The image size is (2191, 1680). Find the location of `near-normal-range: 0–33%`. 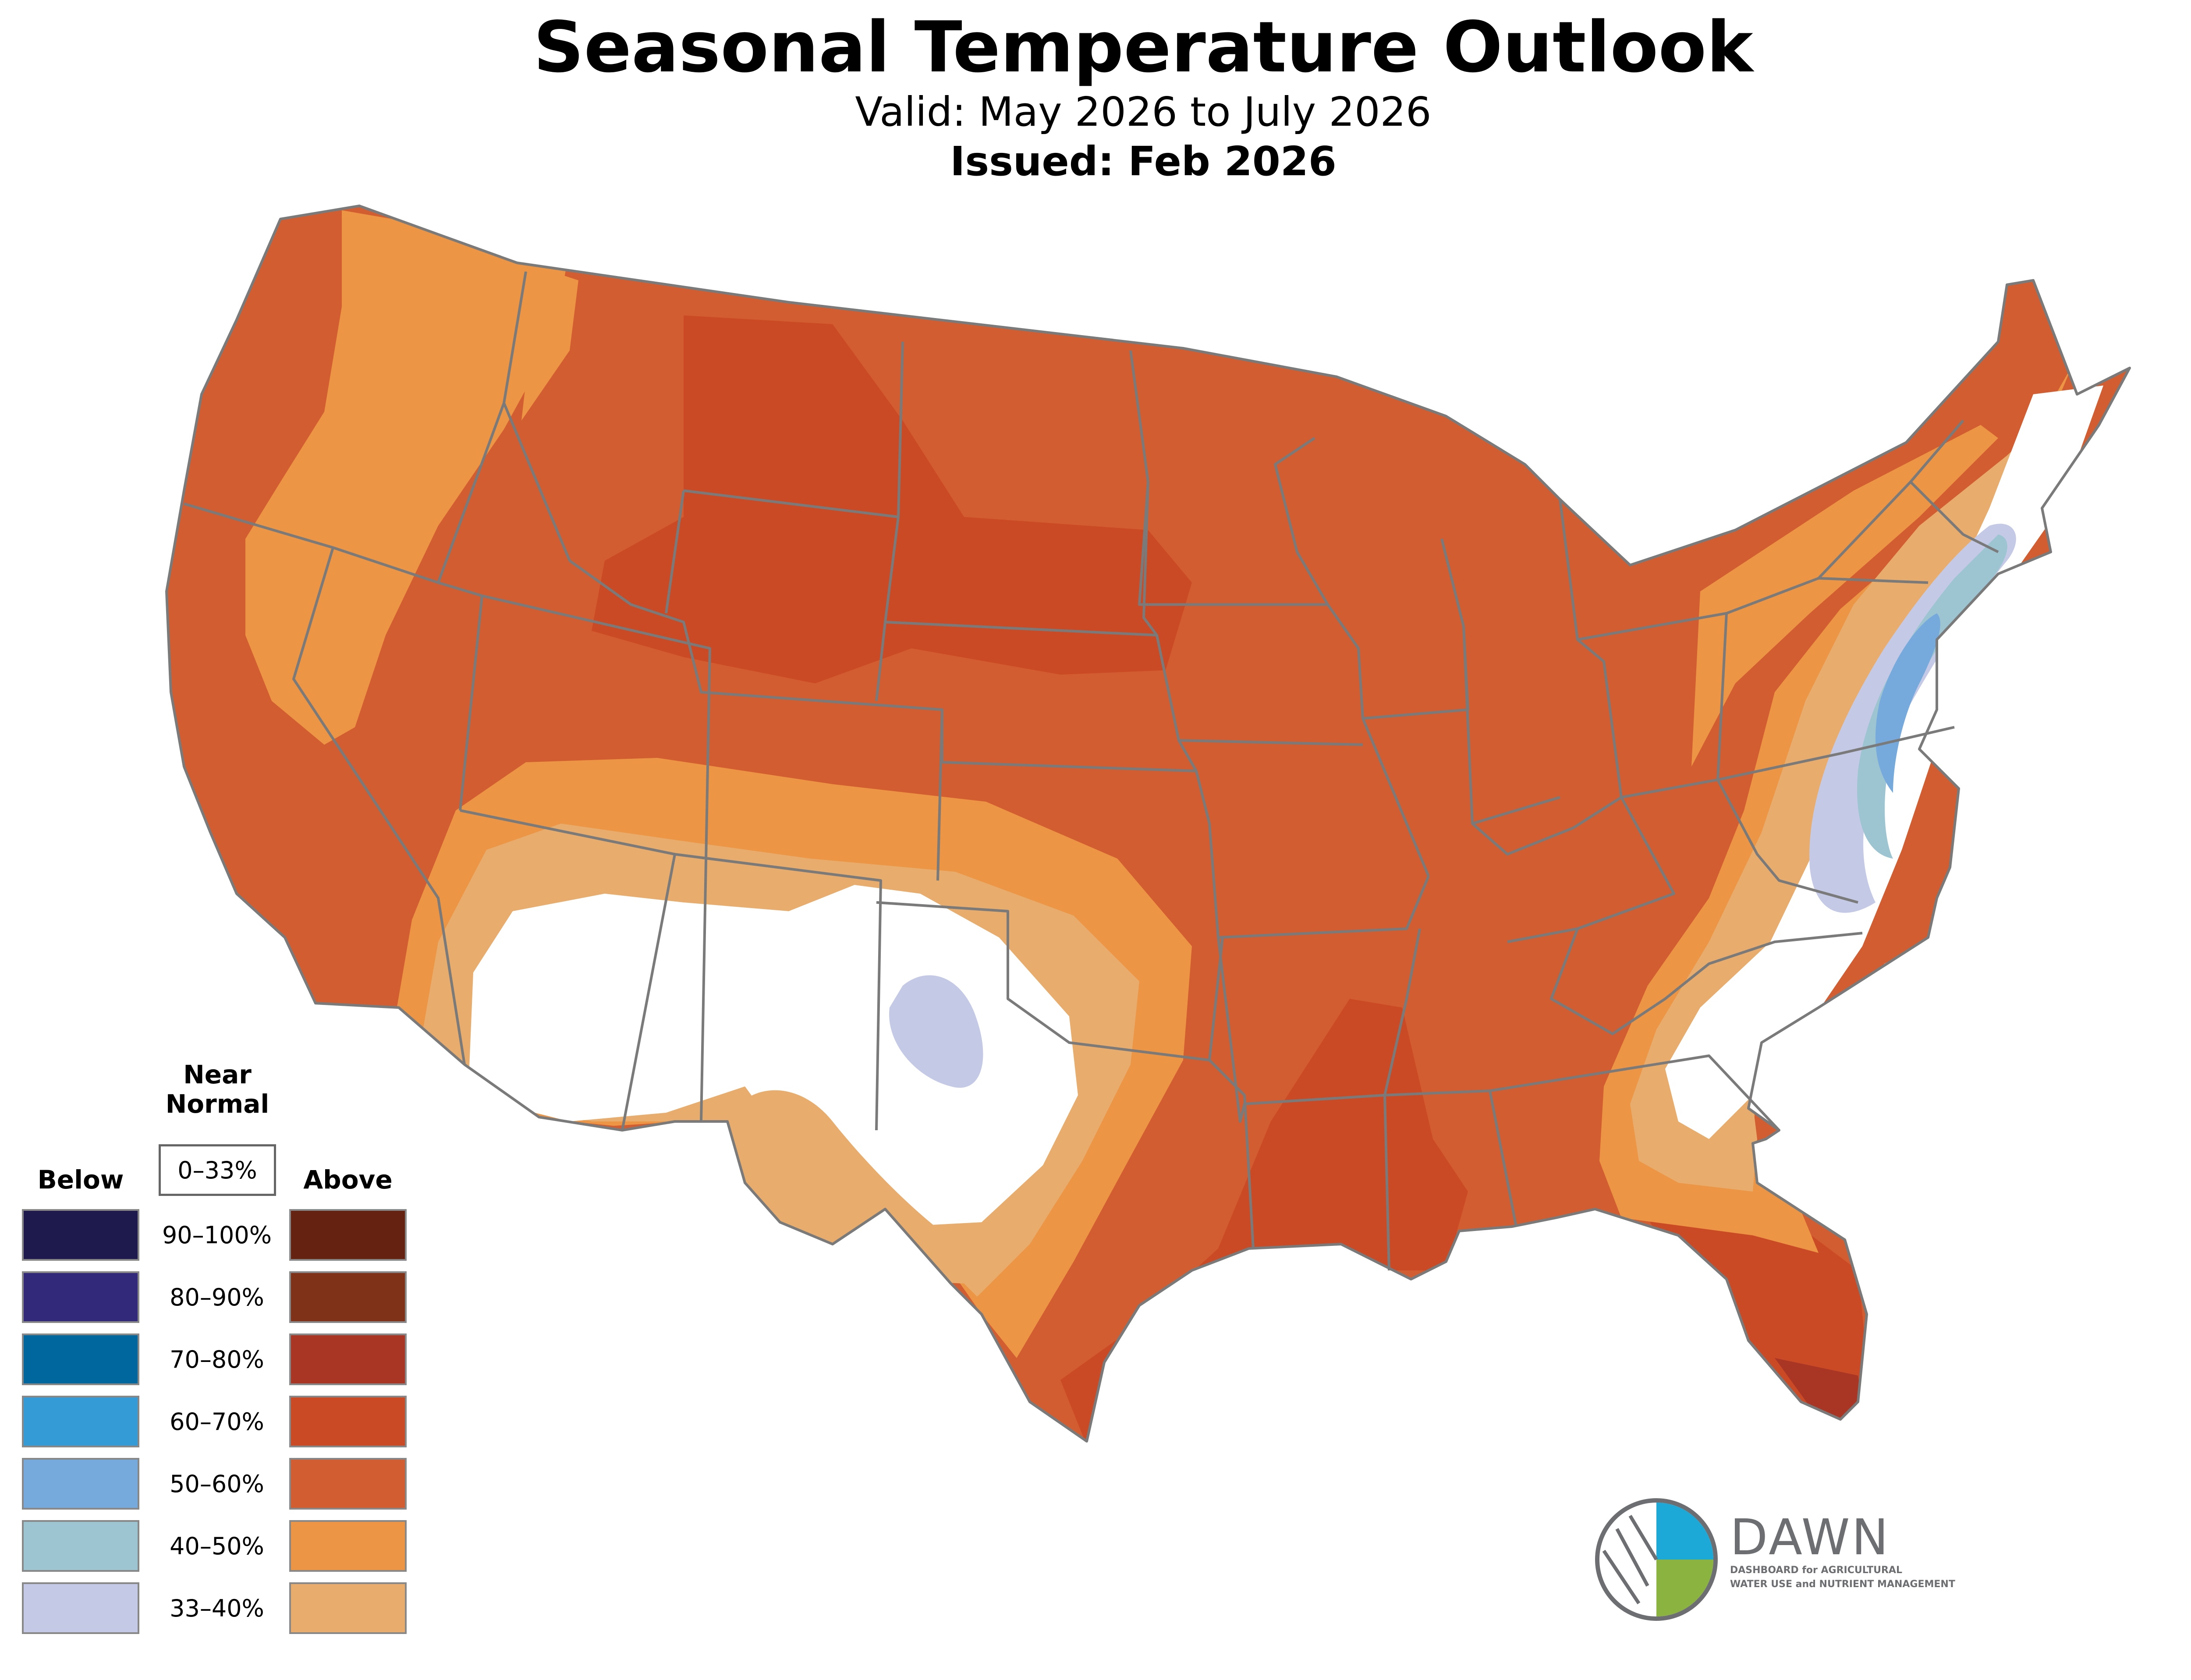

near-normal-range: 0–33% is located at coordinates (217, 1170).